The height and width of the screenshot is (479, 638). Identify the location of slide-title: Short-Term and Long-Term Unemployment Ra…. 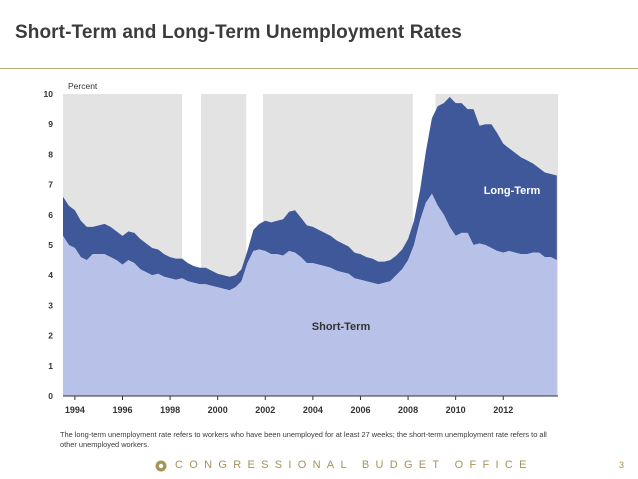
(238, 32).